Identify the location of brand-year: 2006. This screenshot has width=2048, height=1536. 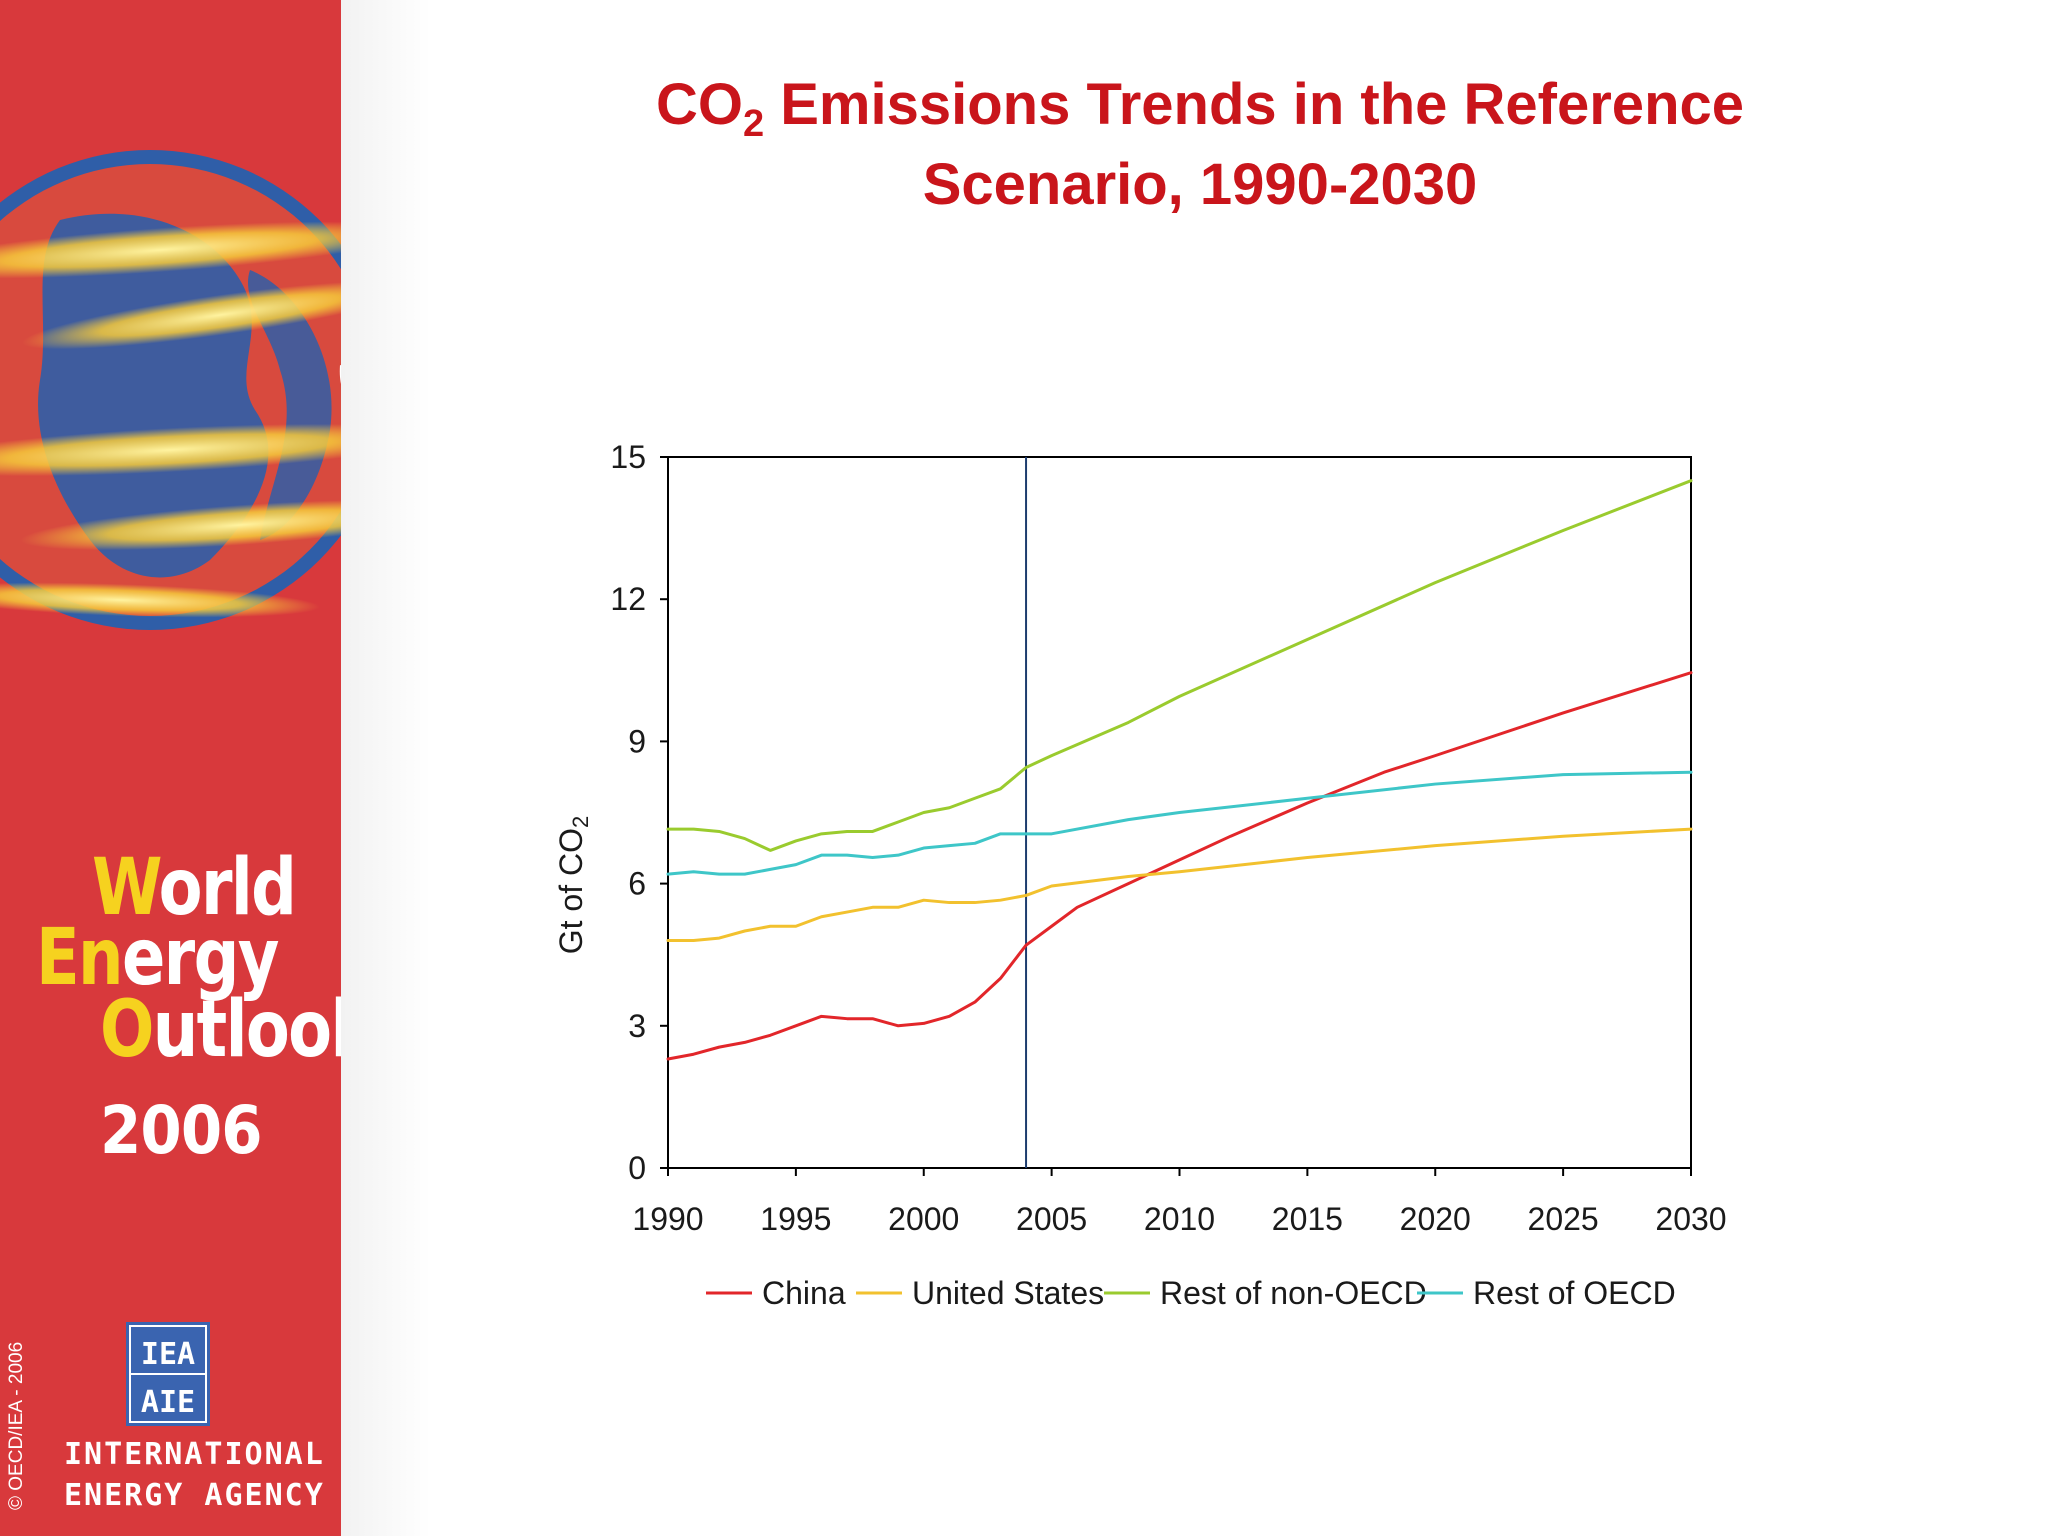
(181, 1130).